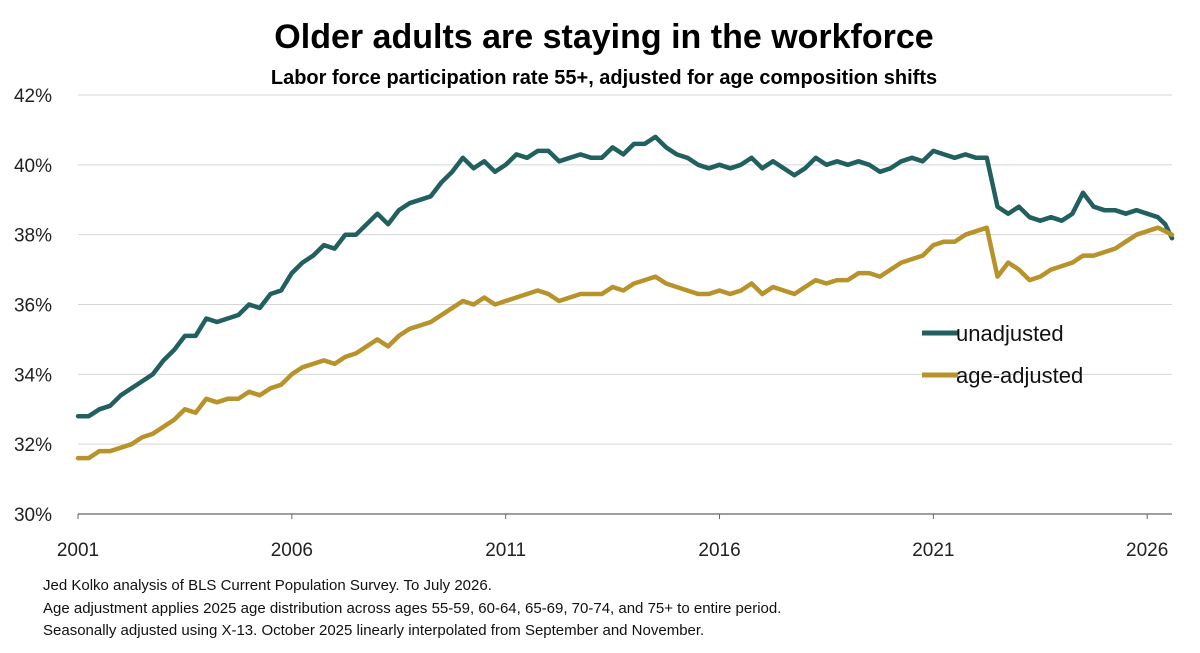 Image resolution: width=1200 pixels, height=653 pixels. What do you see at coordinates (33, 515) in the screenshot?
I see `y-tick-label: 30%` at bounding box center [33, 515].